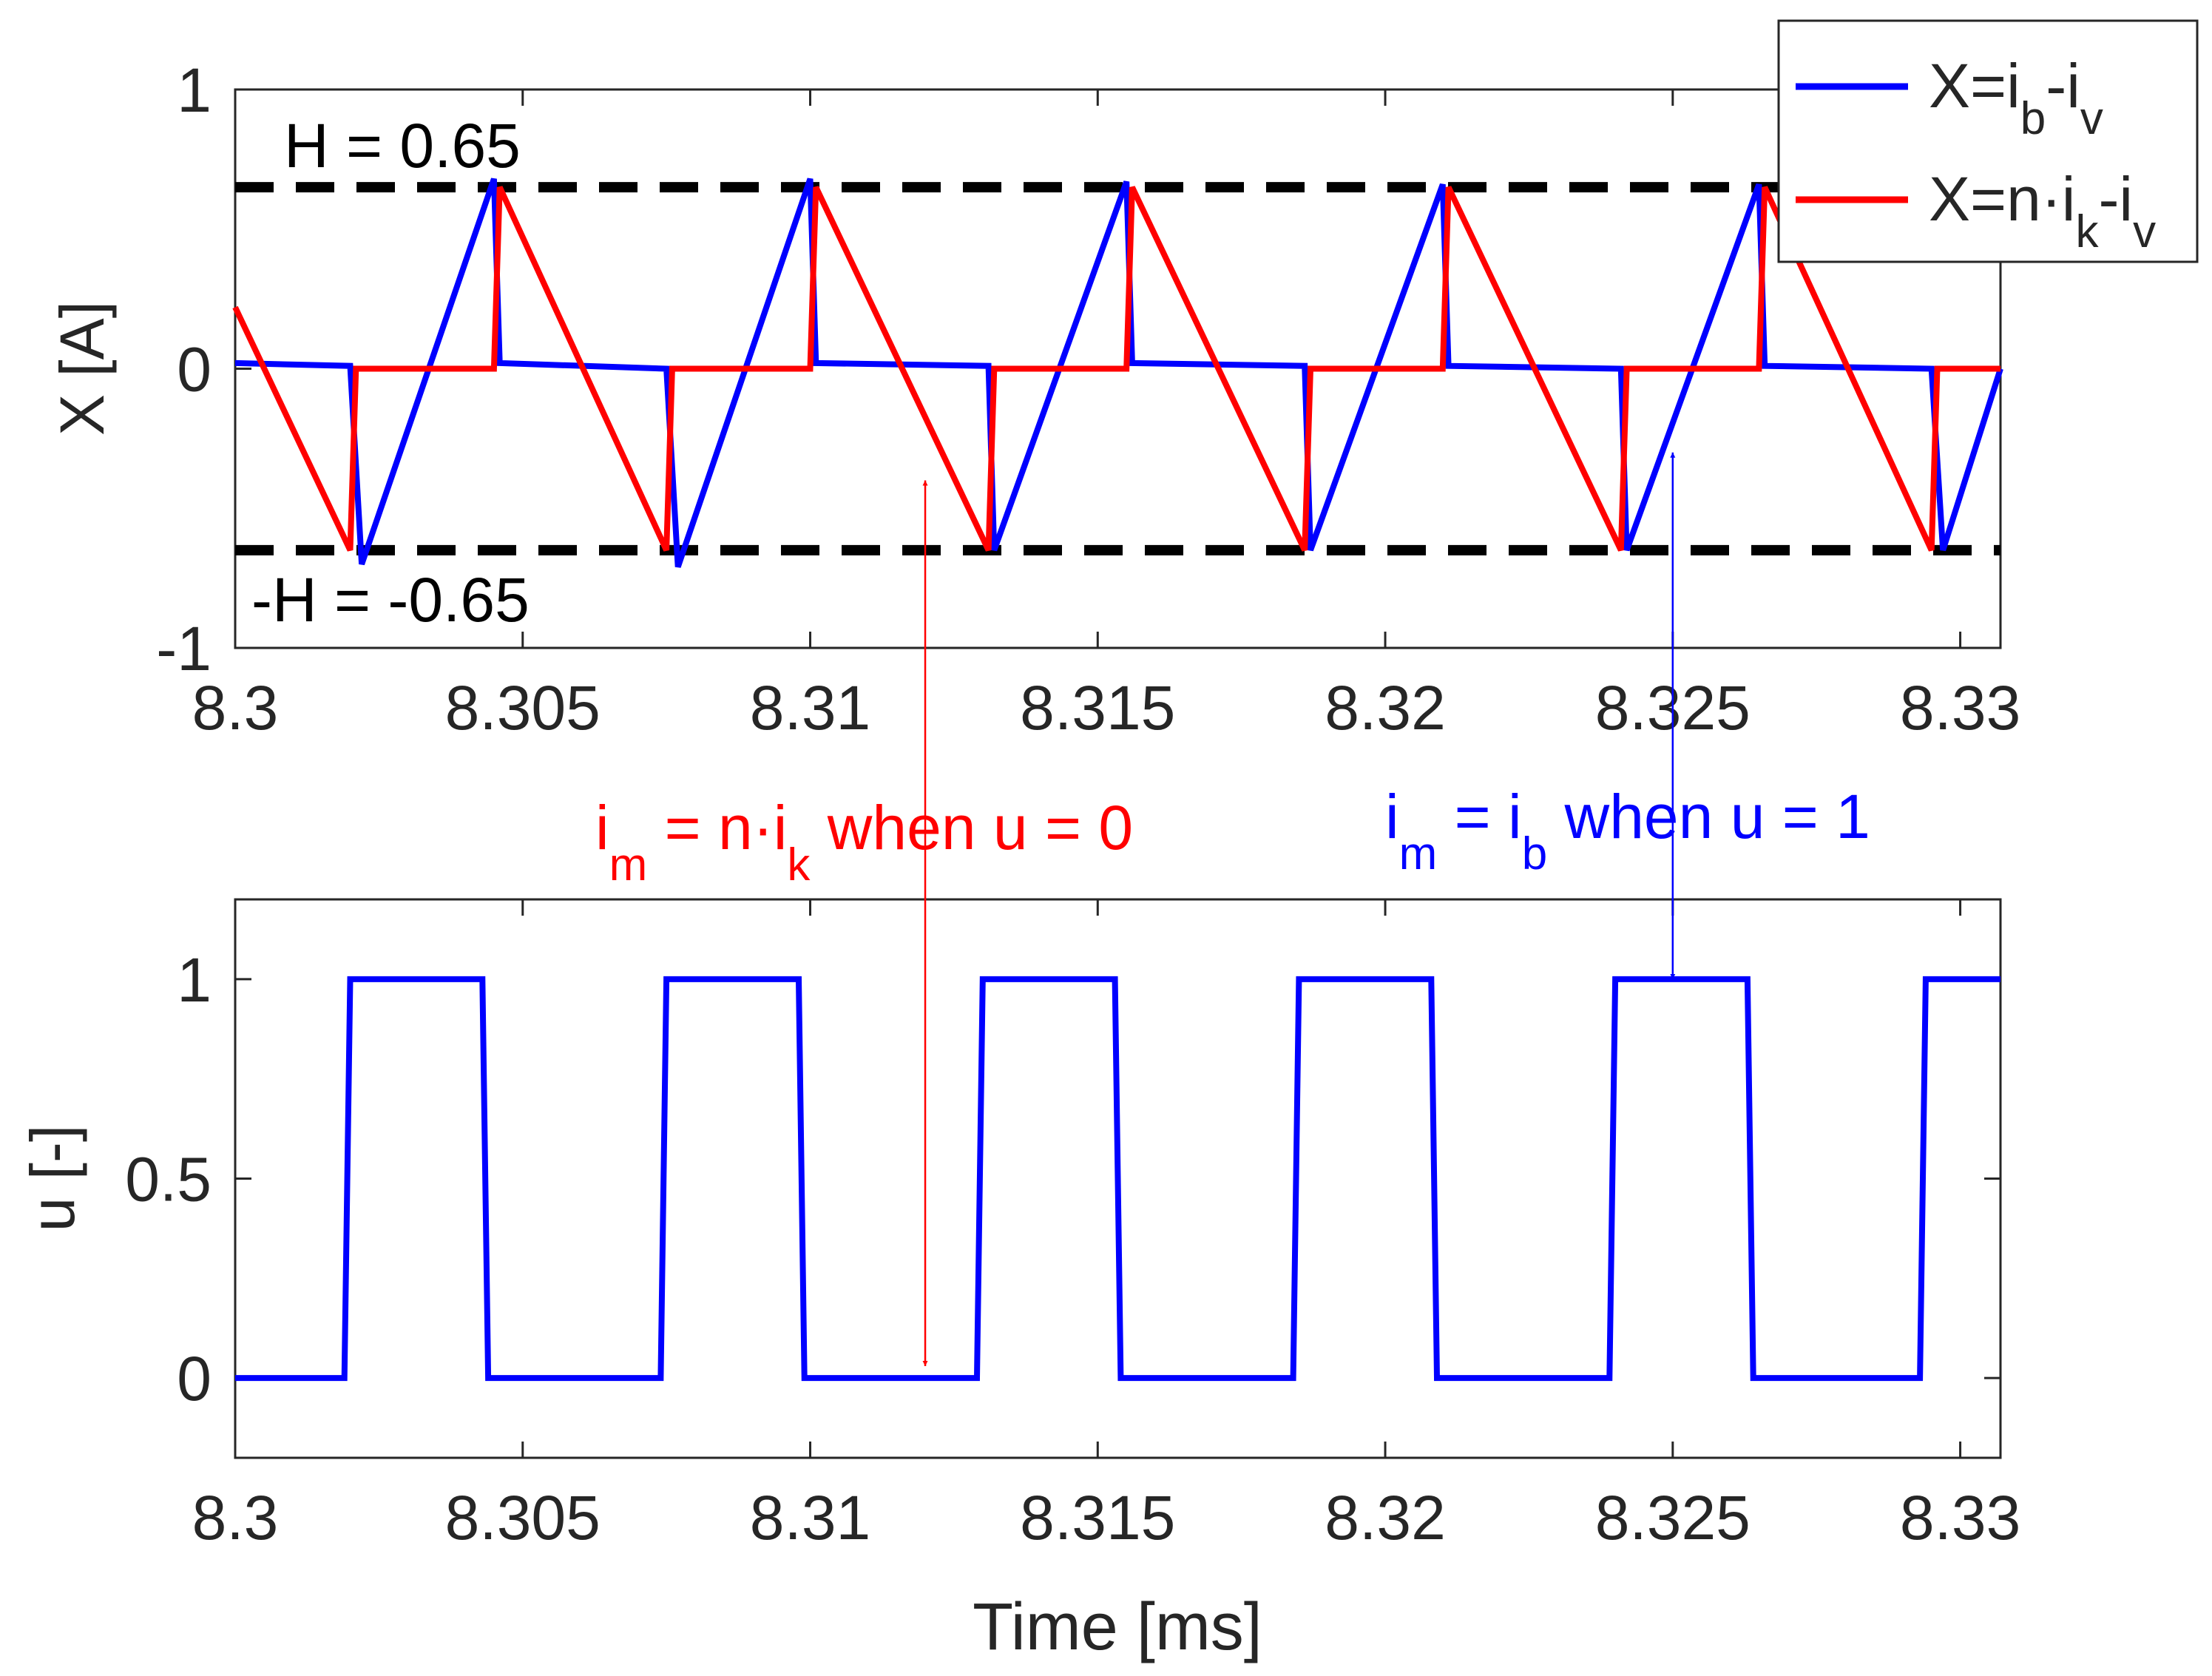 The image size is (2212, 1676). What do you see at coordinates (1673, 1517) in the screenshot?
I see `x-tick-label: 8.325` at bounding box center [1673, 1517].